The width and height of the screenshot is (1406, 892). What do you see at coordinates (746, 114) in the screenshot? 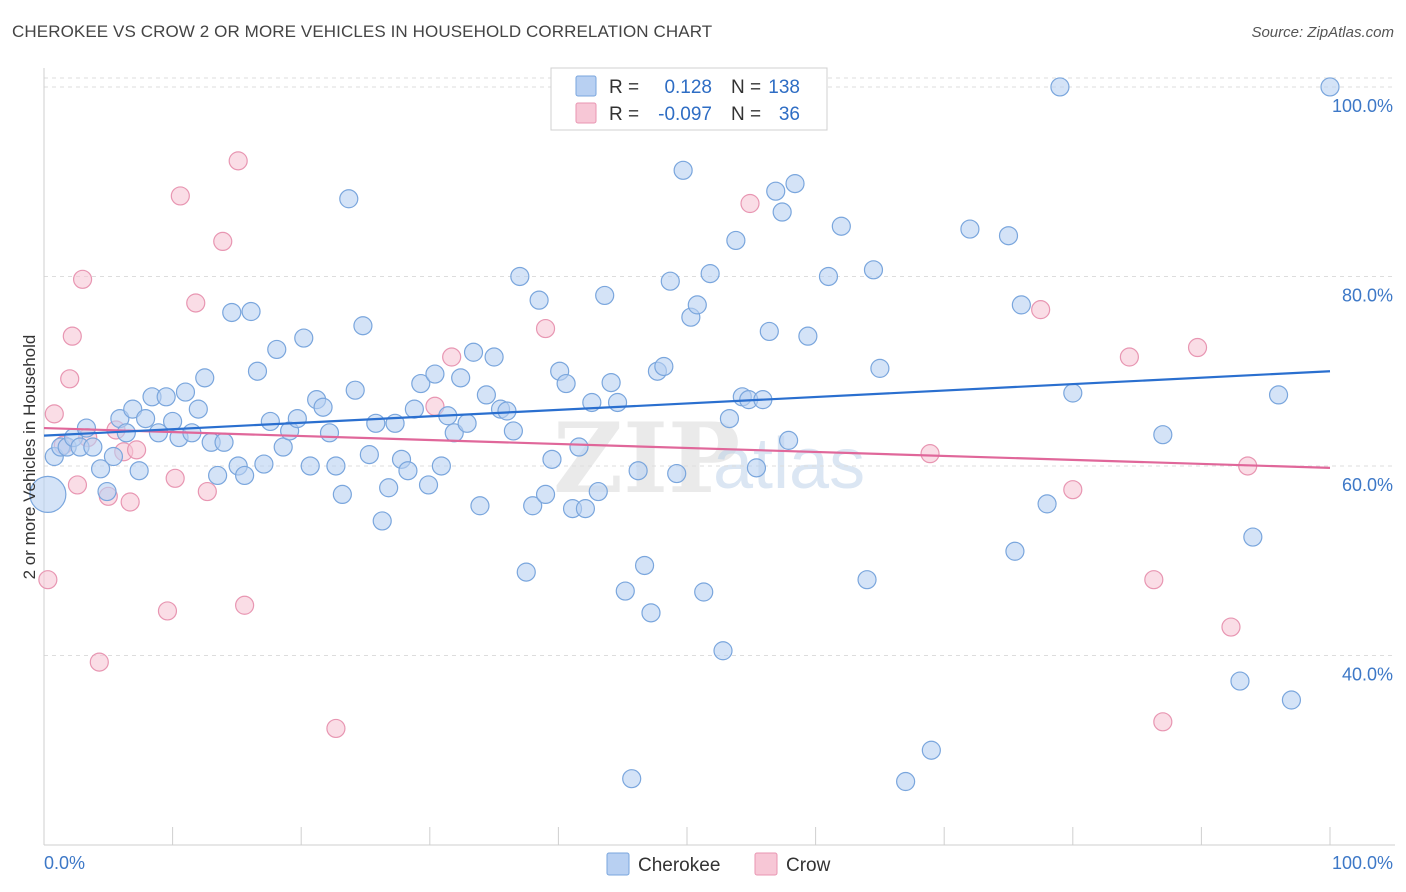
I see `legend-n-label-crow: N =` at bounding box center [746, 114].